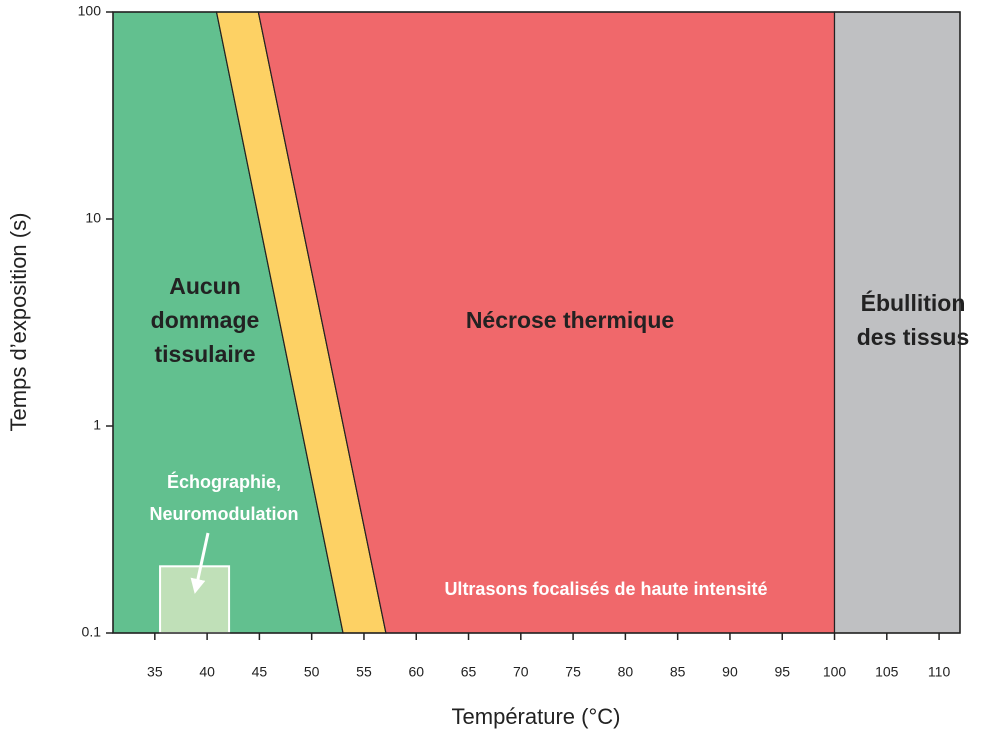 This screenshot has width=996, height=738. I want to click on x-tick-label: 90, so click(730, 672).